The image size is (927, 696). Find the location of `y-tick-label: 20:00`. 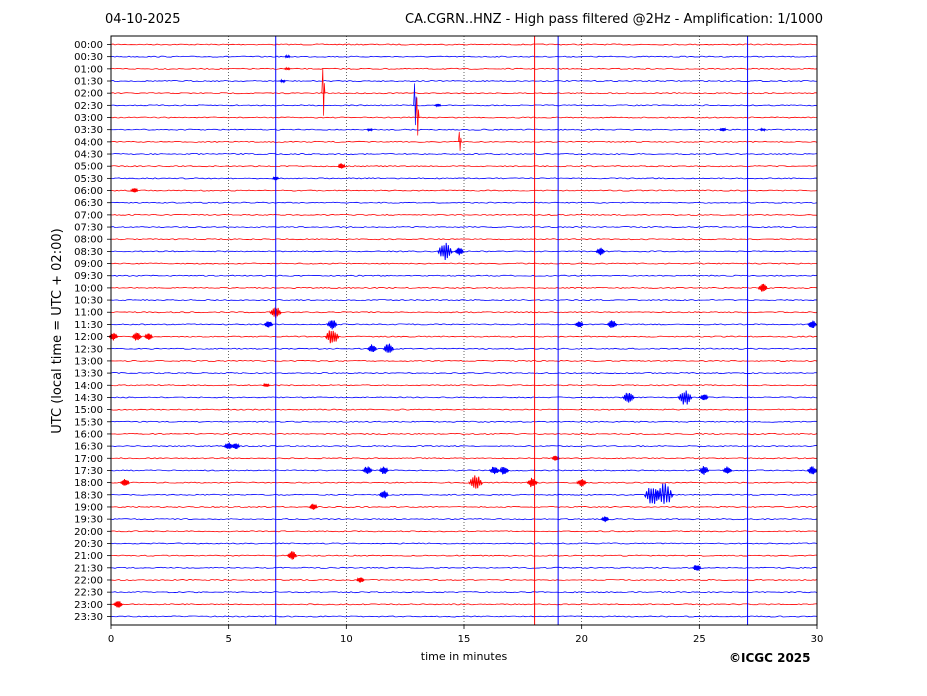

y-tick-label: 20:00 is located at coordinates (88, 532).